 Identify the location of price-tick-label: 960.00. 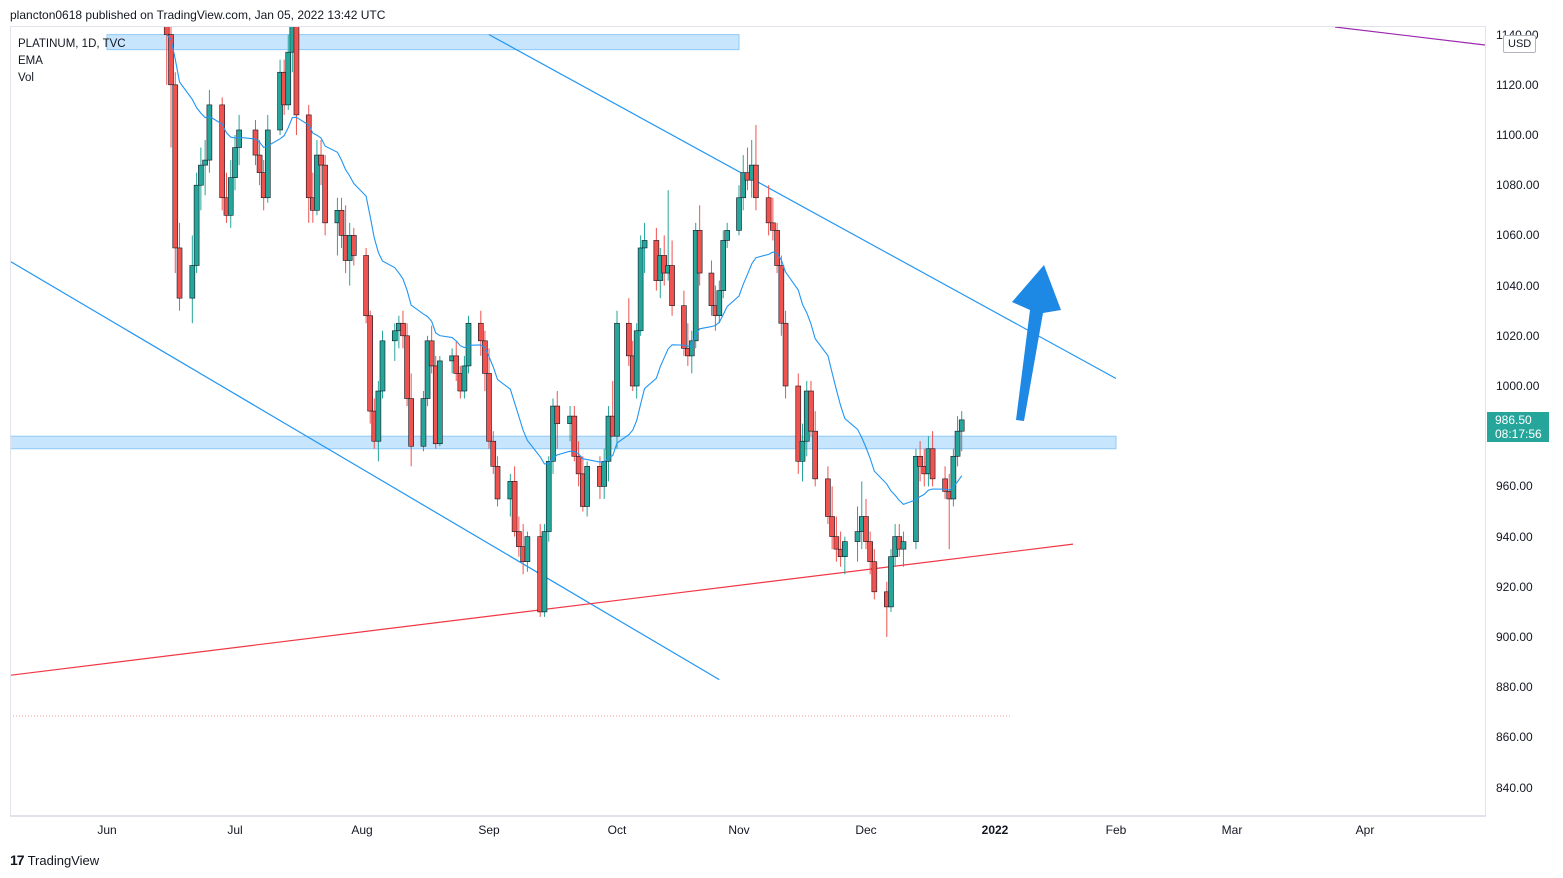
(1514, 486).